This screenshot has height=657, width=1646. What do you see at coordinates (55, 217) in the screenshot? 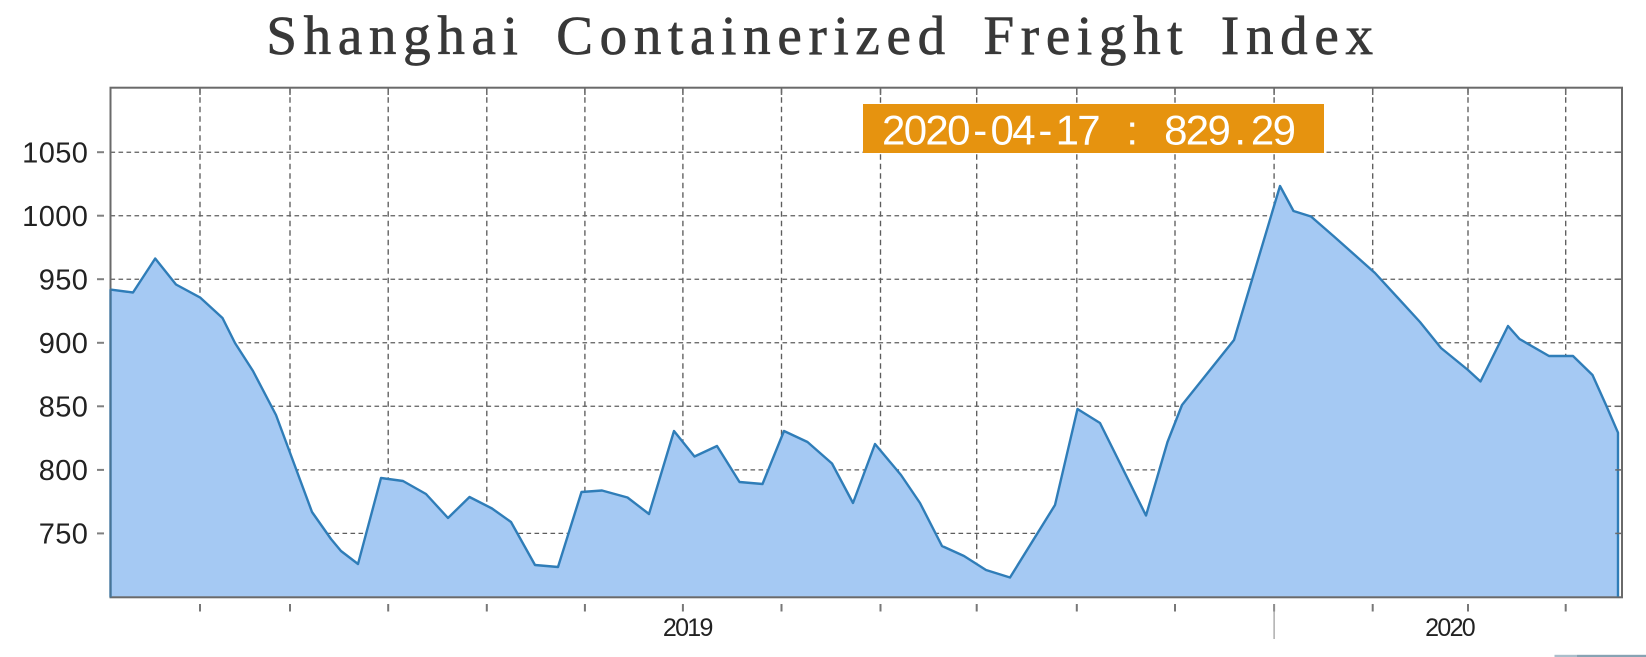
I see `svg-text: 1000` at bounding box center [55, 217].